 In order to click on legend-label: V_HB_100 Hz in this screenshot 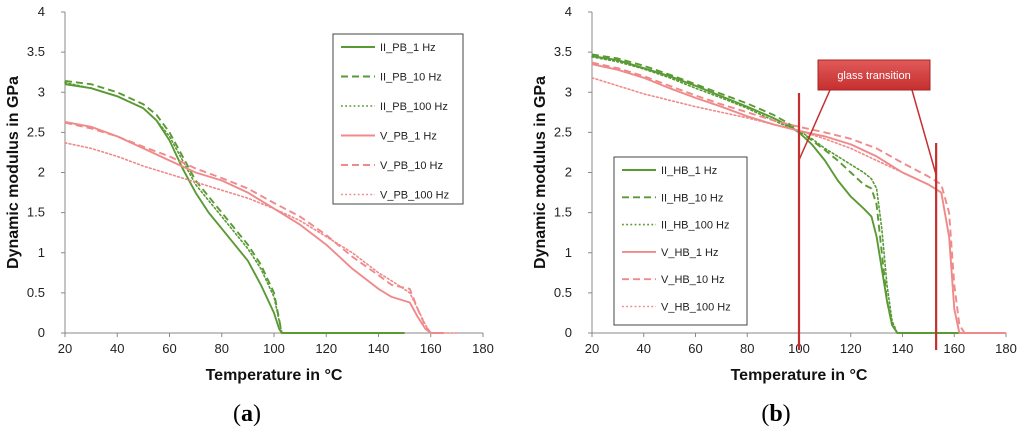, I will do `click(696, 308)`.